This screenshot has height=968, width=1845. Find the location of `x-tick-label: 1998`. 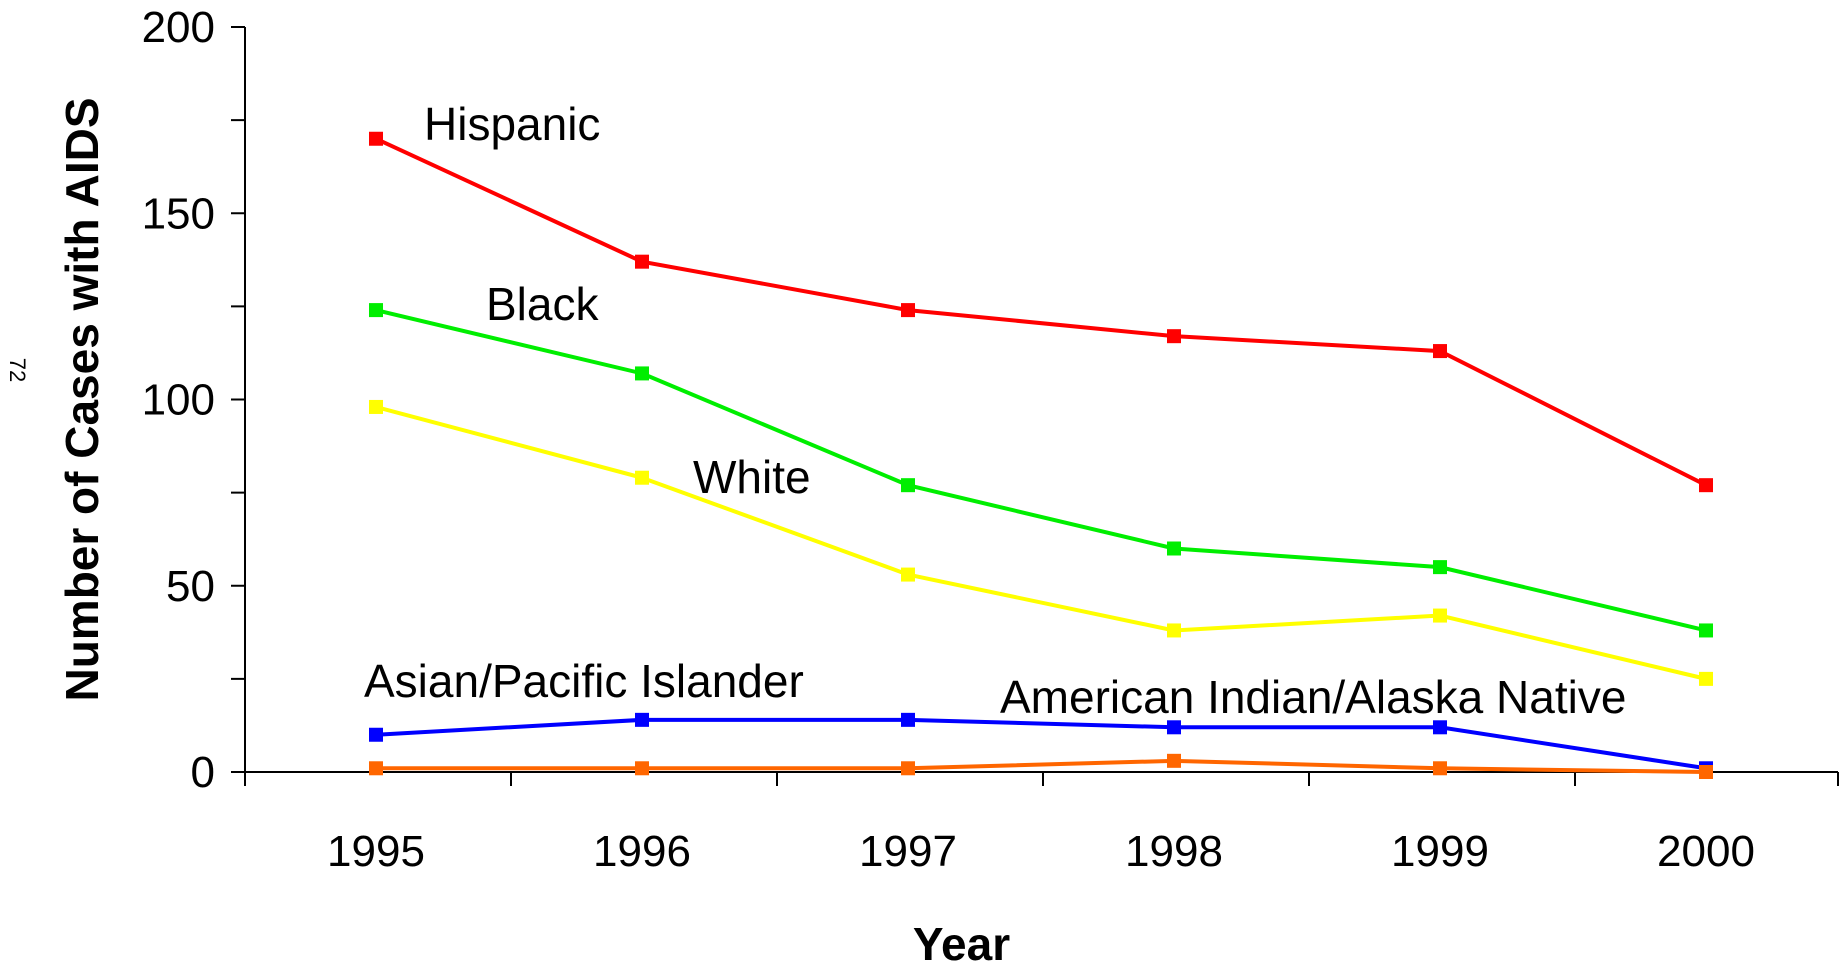

x-tick-label: 1998 is located at coordinates (1174, 851).